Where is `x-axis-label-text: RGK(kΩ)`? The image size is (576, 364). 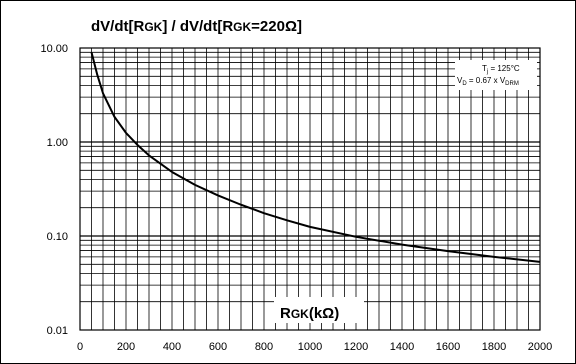 x-axis-label-text: RGK(kΩ) is located at coordinates (309, 313).